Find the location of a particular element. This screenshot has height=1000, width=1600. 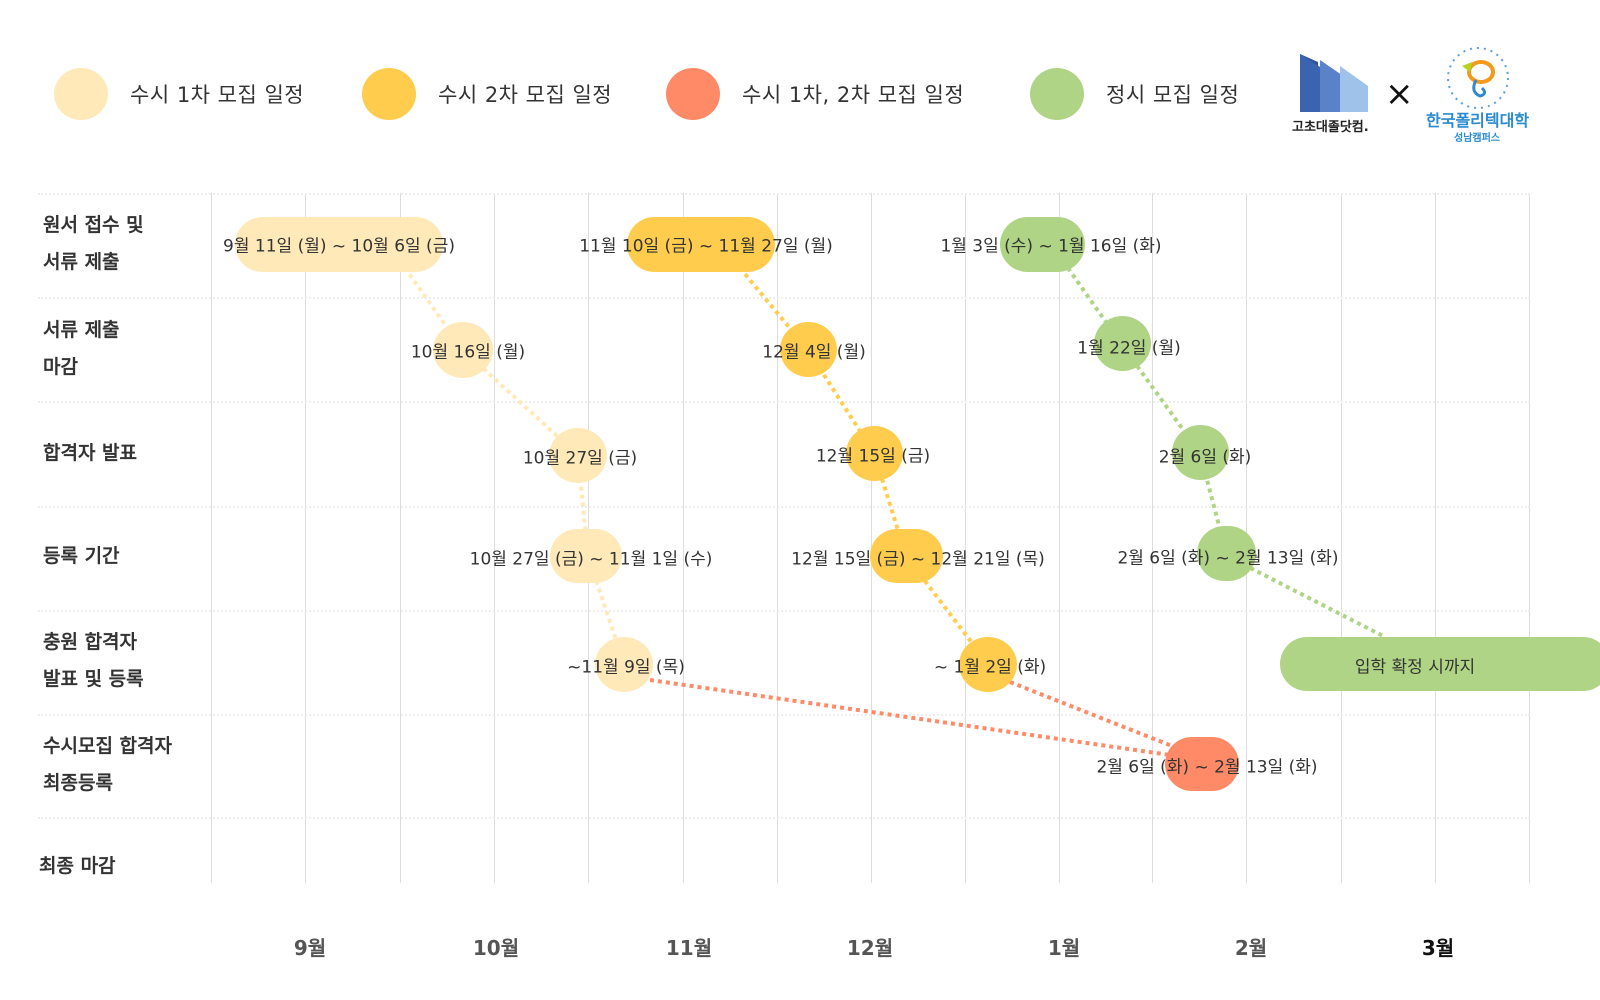

polytech-logo-subtitle: 성남캠퍼스 is located at coordinates (1477, 138).